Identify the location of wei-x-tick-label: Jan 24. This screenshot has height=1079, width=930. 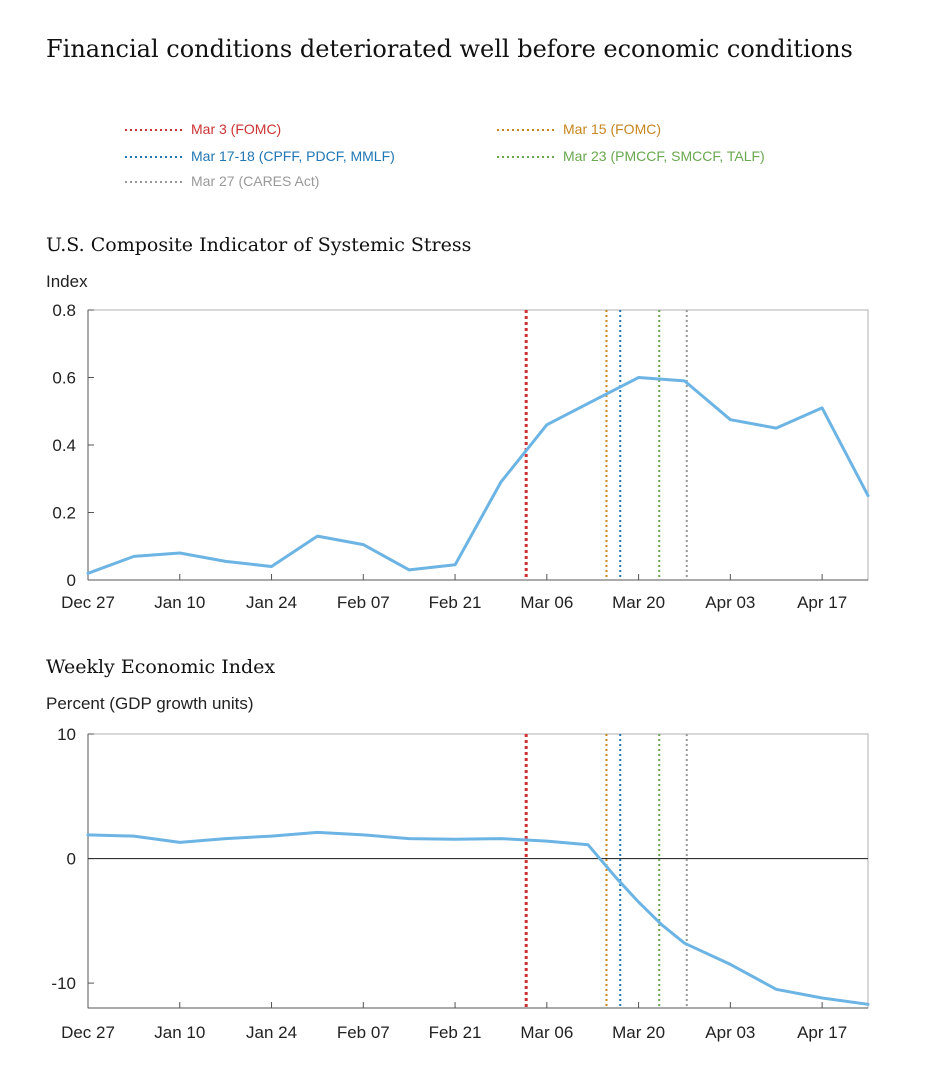
(271, 1032).